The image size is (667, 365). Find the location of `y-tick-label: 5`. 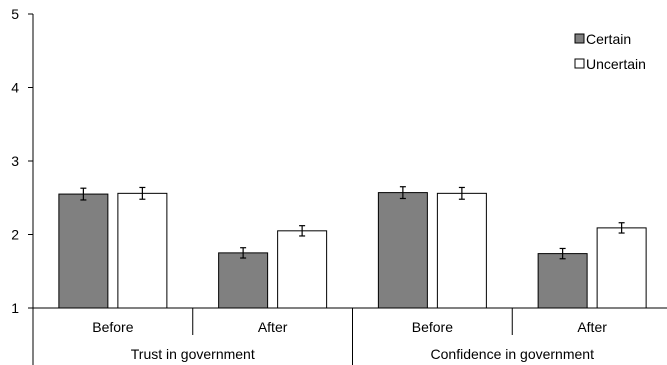

y-tick-label: 5 is located at coordinates (15, 14).